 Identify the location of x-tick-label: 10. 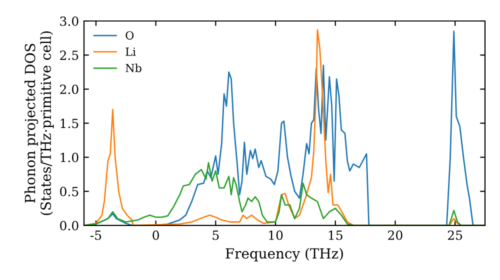
(276, 235).